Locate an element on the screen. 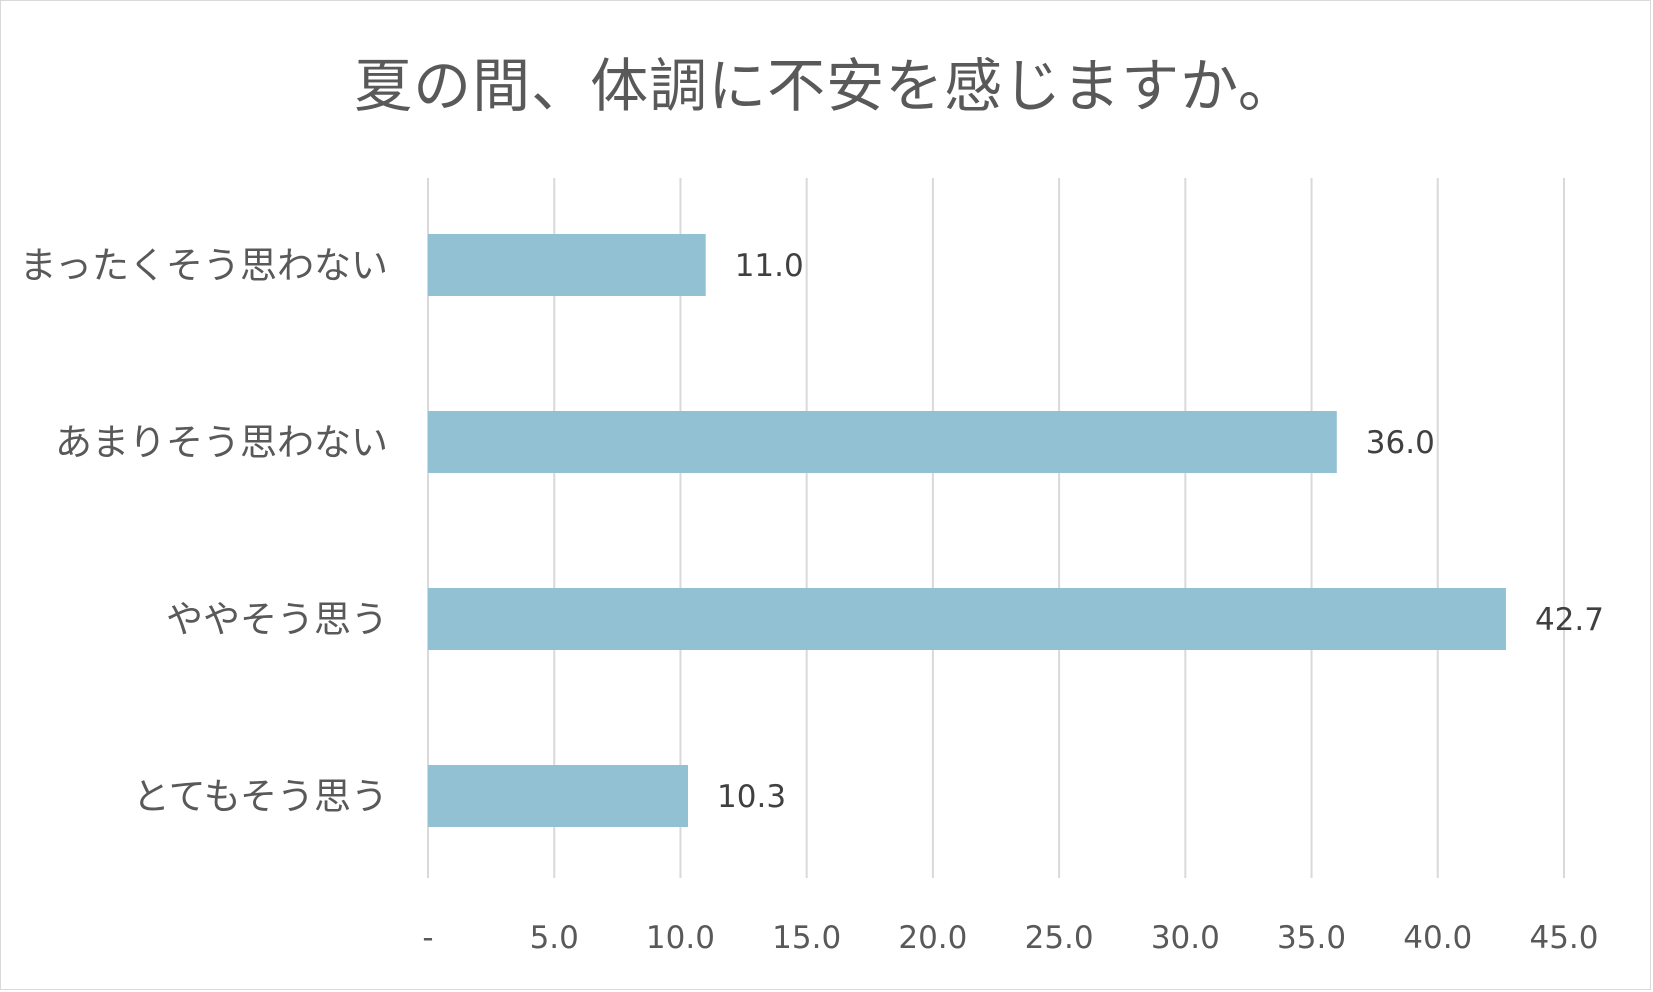 The width and height of the screenshot is (1653, 992). category-label: まったくそう思わない is located at coordinates (203, 265).